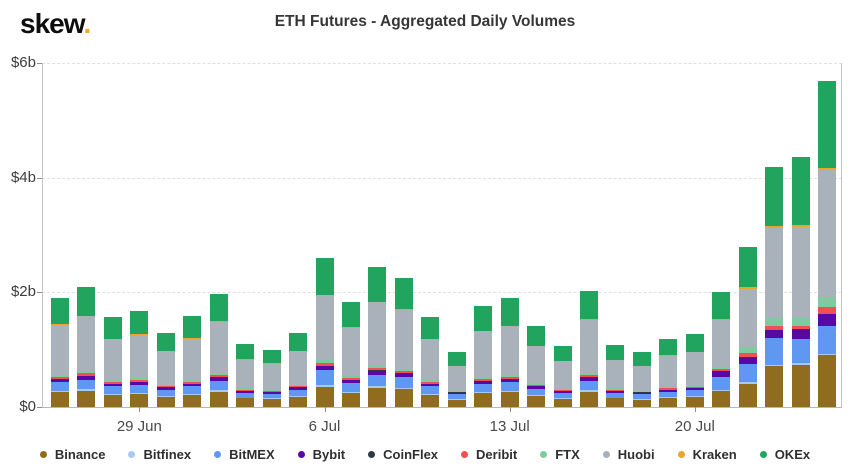 Image resolution: width=850 pixels, height=475 pixels. What do you see at coordinates (271, 378) in the screenshot?
I see `bar-4-jul` at bounding box center [271, 378].